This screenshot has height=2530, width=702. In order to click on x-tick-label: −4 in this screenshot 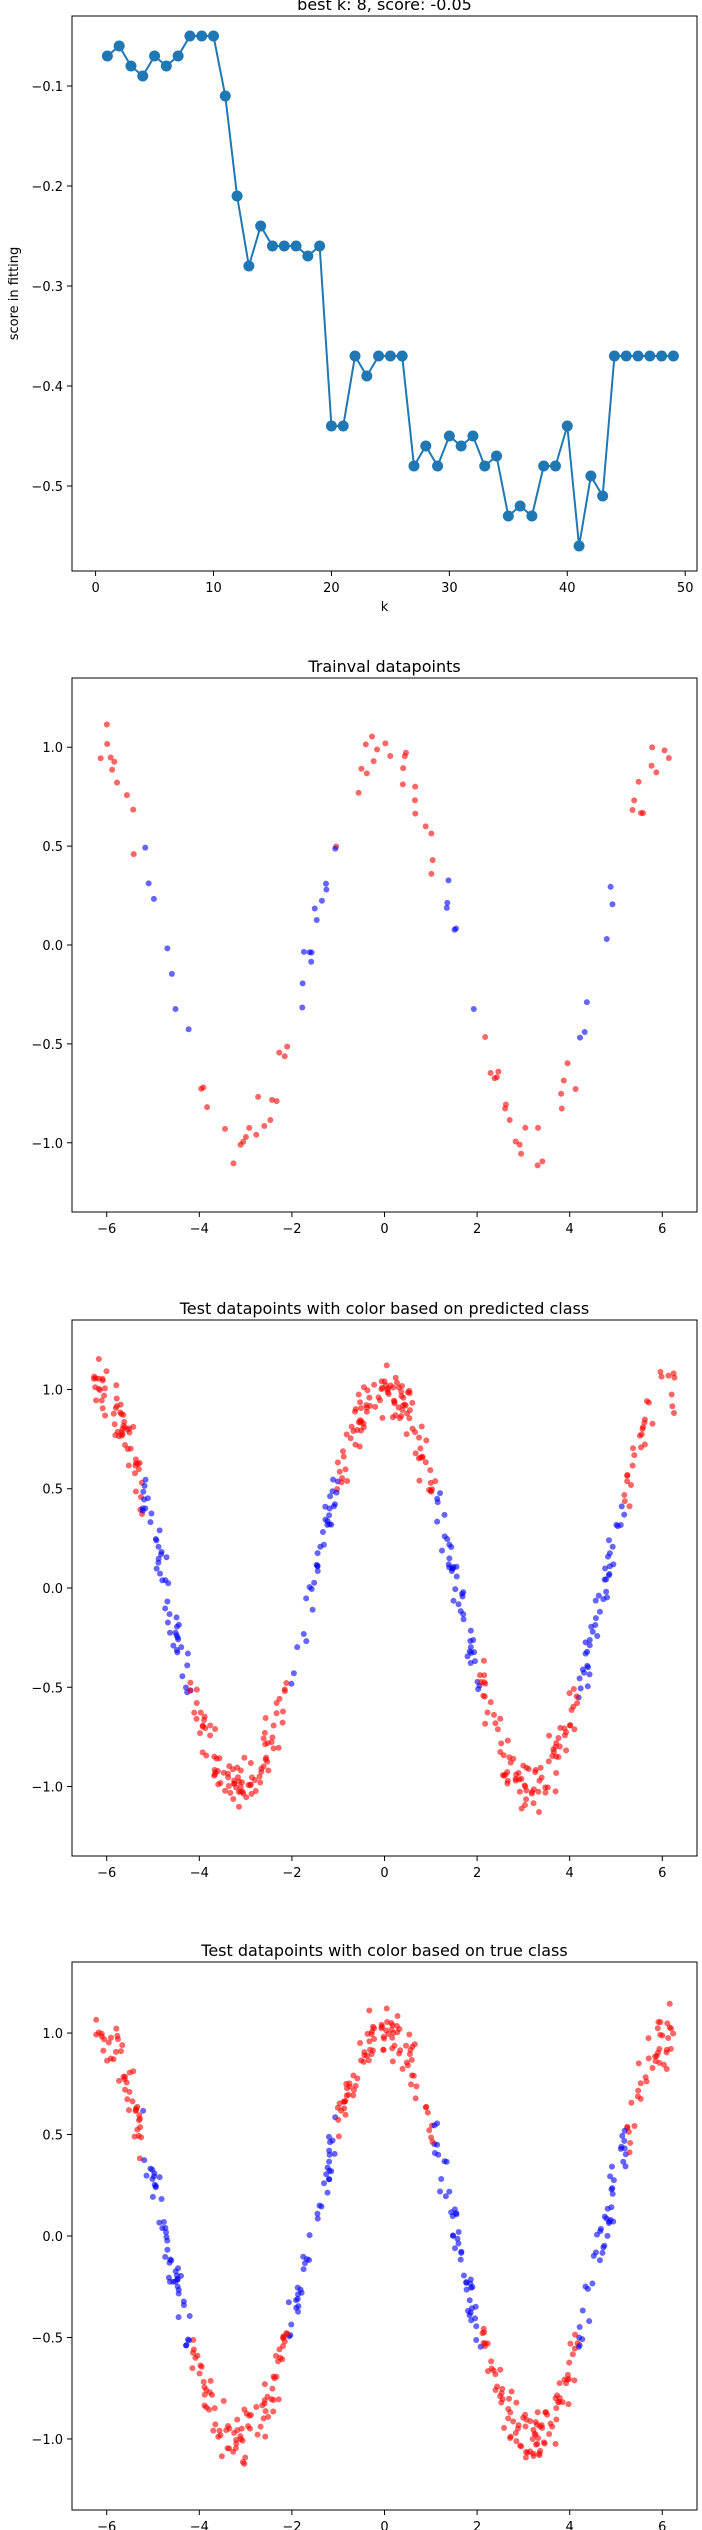, I will do `click(199, 2525)`.